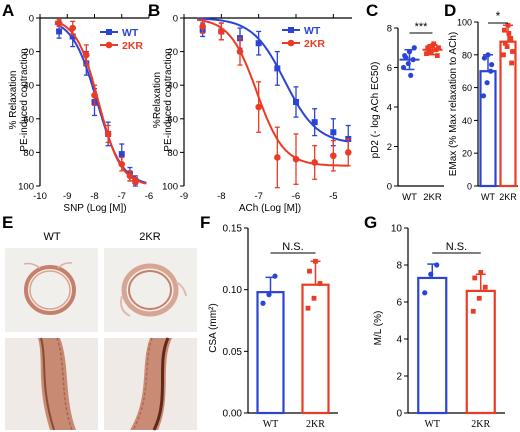 Image resolution: width=520 pixels, height=432 pixels. What do you see at coordinates (372, 10) in the screenshot?
I see `panel-letter-c: C` at bounding box center [372, 10].